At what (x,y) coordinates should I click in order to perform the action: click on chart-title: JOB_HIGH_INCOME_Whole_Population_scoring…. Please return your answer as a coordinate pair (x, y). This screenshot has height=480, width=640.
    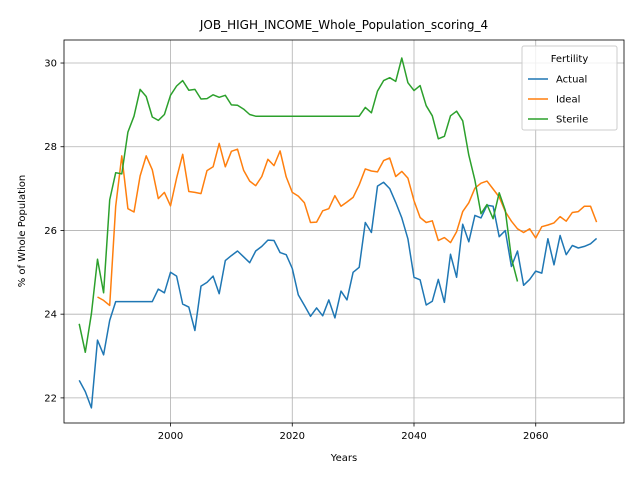
    Looking at the image, I should click on (343, 25).